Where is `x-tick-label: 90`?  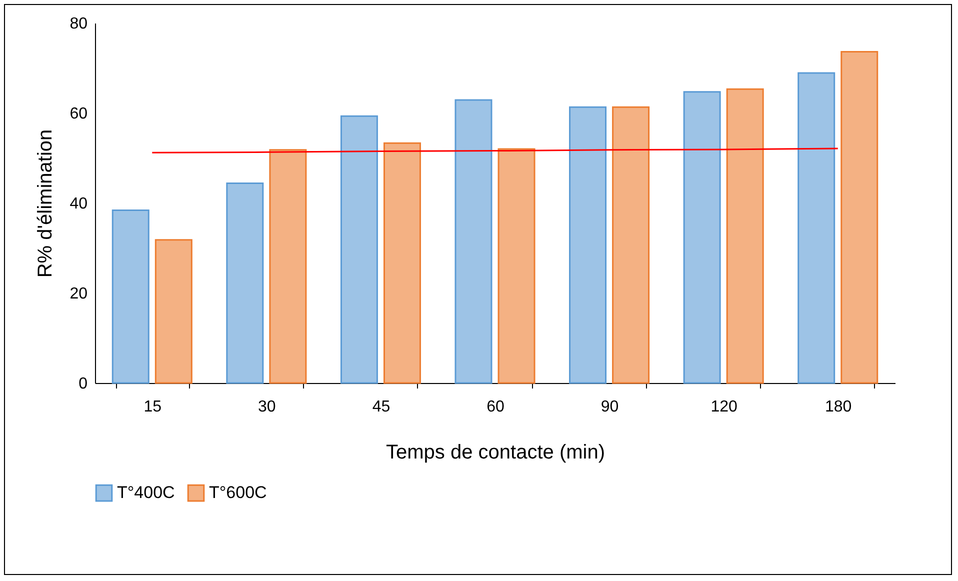
x-tick-label: 90 is located at coordinates (609, 407).